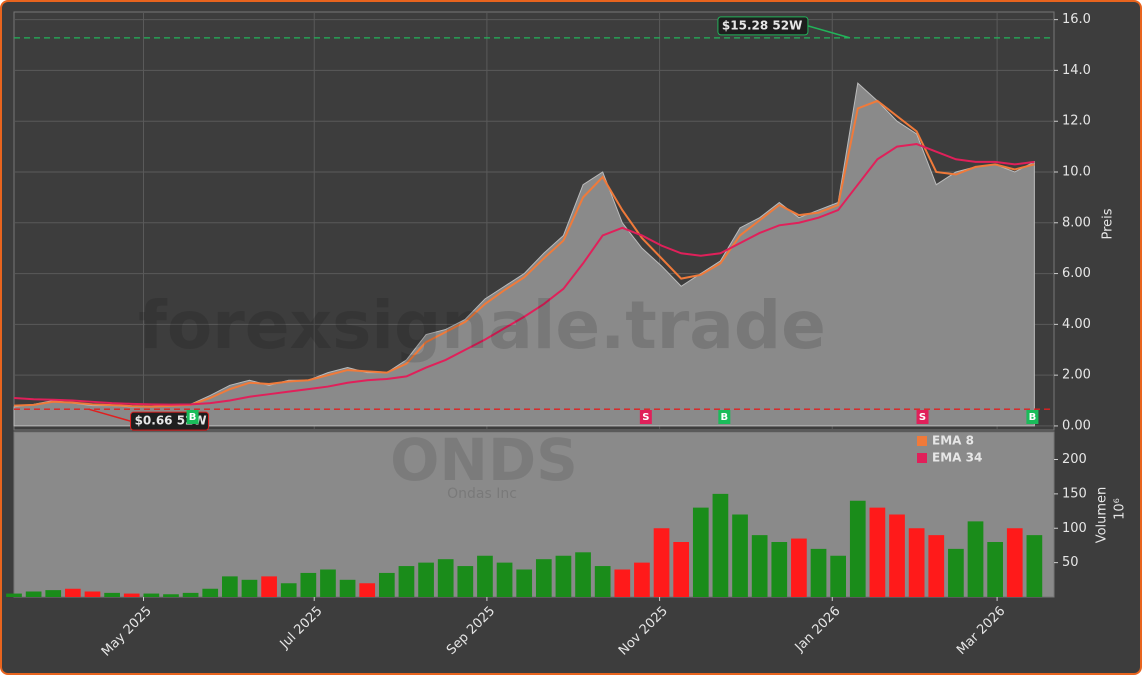 This screenshot has height=675, width=1142. Describe the element at coordinates (1076, 375) in the screenshot. I see `y-tick-label: 2.00` at that location.